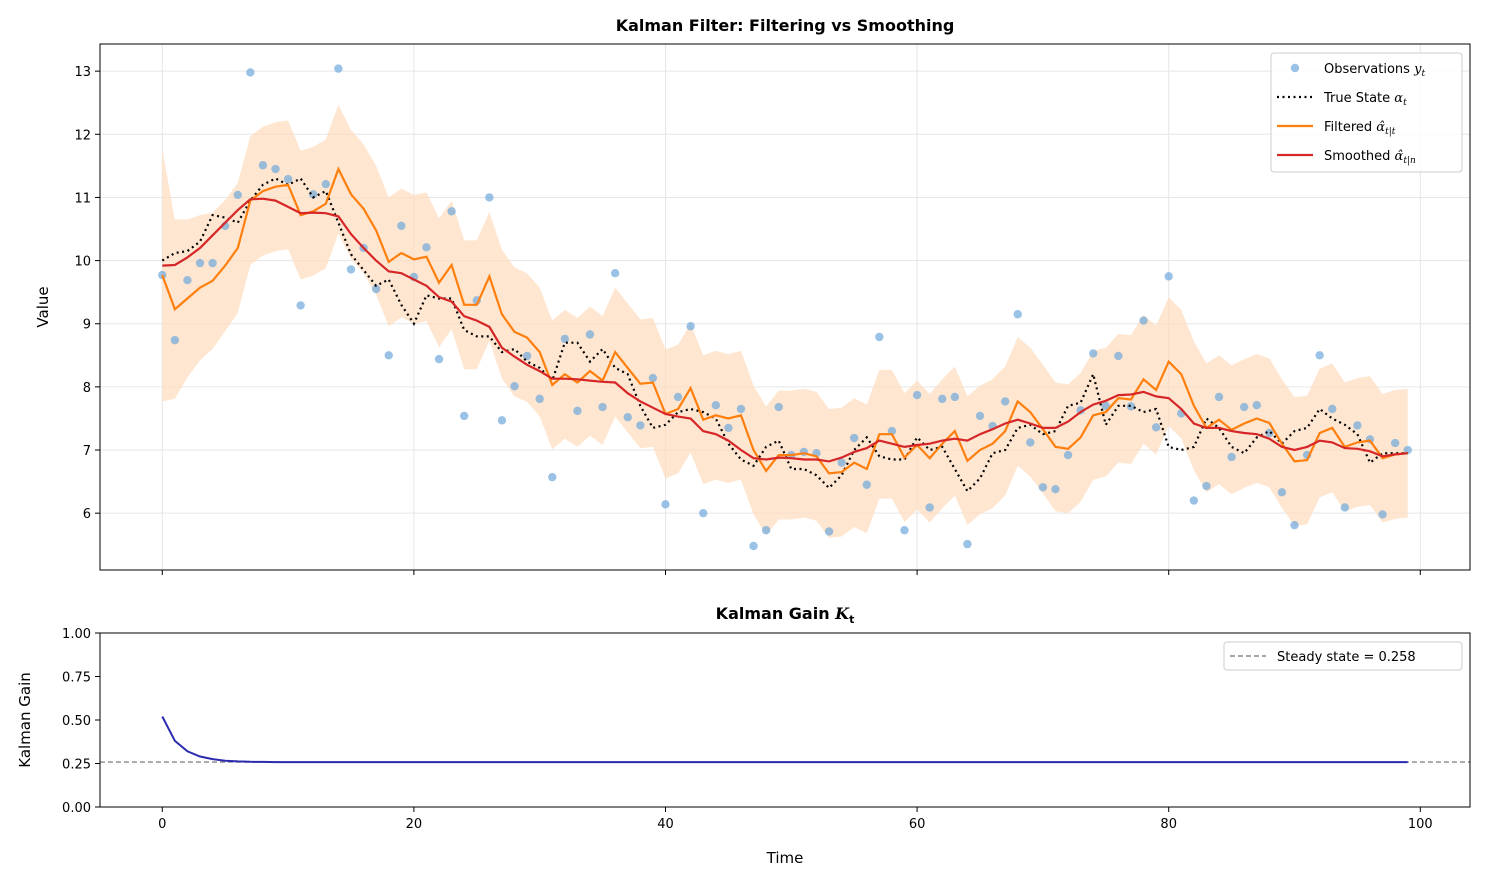 Image resolution: width=1486 pixels, height=888 pixels. What do you see at coordinates (785, 858) in the screenshot?
I see `x-axis-label: Time` at bounding box center [785, 858].